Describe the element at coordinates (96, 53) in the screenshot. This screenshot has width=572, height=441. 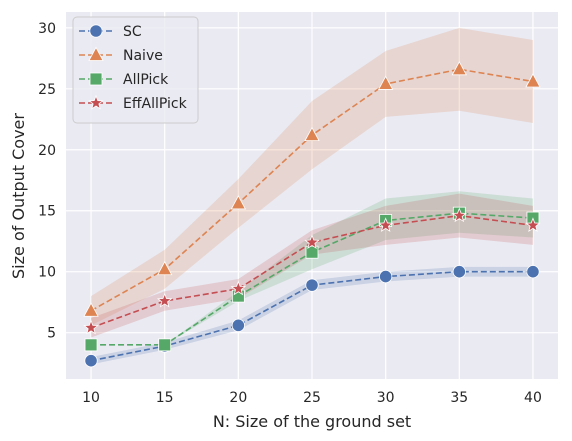
I see `naive-legend-marker` at that location.